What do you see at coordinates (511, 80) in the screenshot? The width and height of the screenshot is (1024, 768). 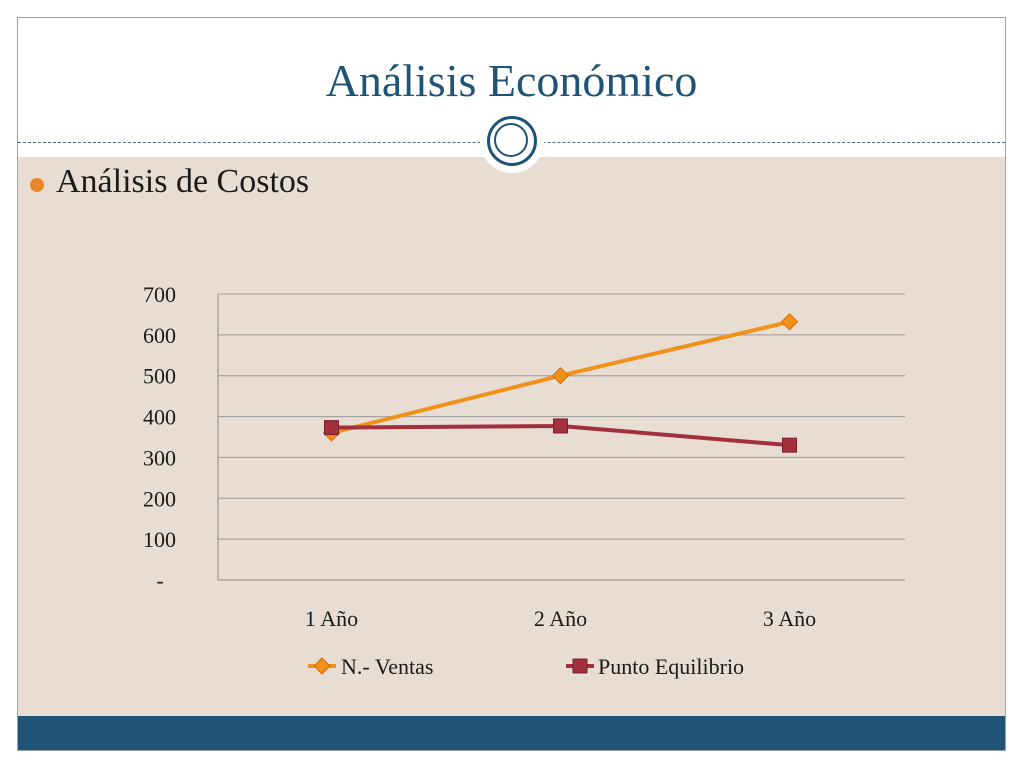 I see `slide-title: Análisis Económico` at bounding box center [511, 80].